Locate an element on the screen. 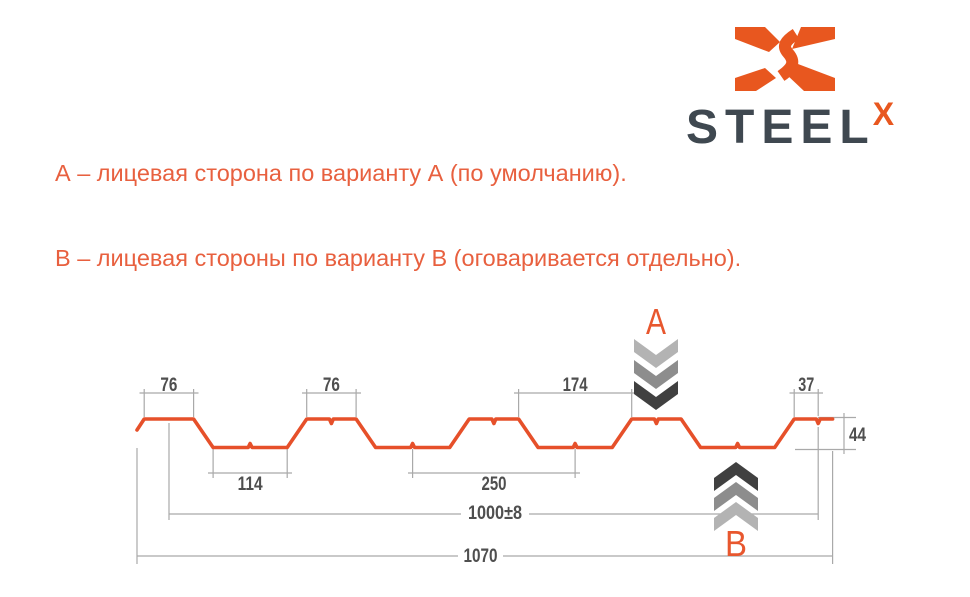  side-a-letter: A is located at coordinates (656, 321).